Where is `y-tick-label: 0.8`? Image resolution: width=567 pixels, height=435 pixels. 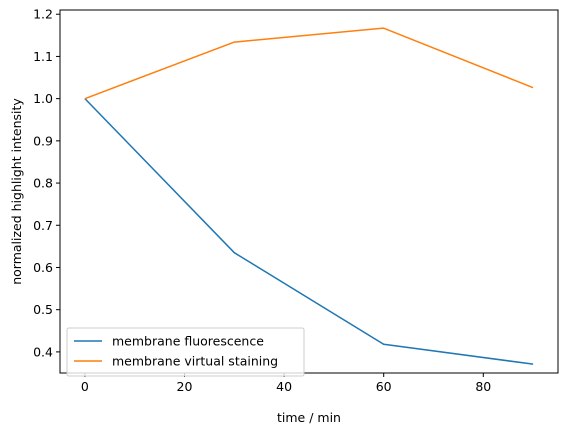
y-tick-label: 0.8 is located at coordinates (43, 183).